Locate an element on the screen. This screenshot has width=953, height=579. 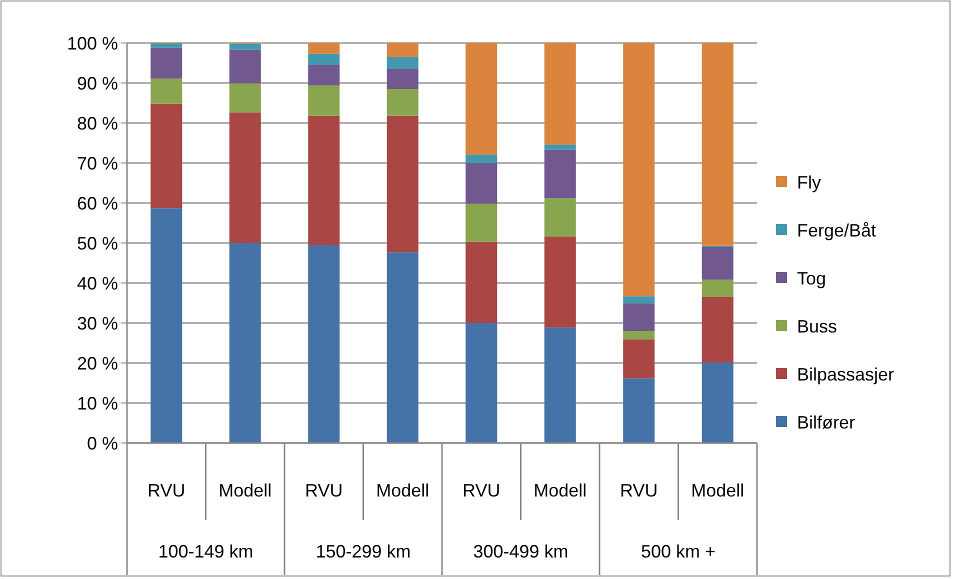
y-tick-label: 70 % is located at coordinates (97, 163).